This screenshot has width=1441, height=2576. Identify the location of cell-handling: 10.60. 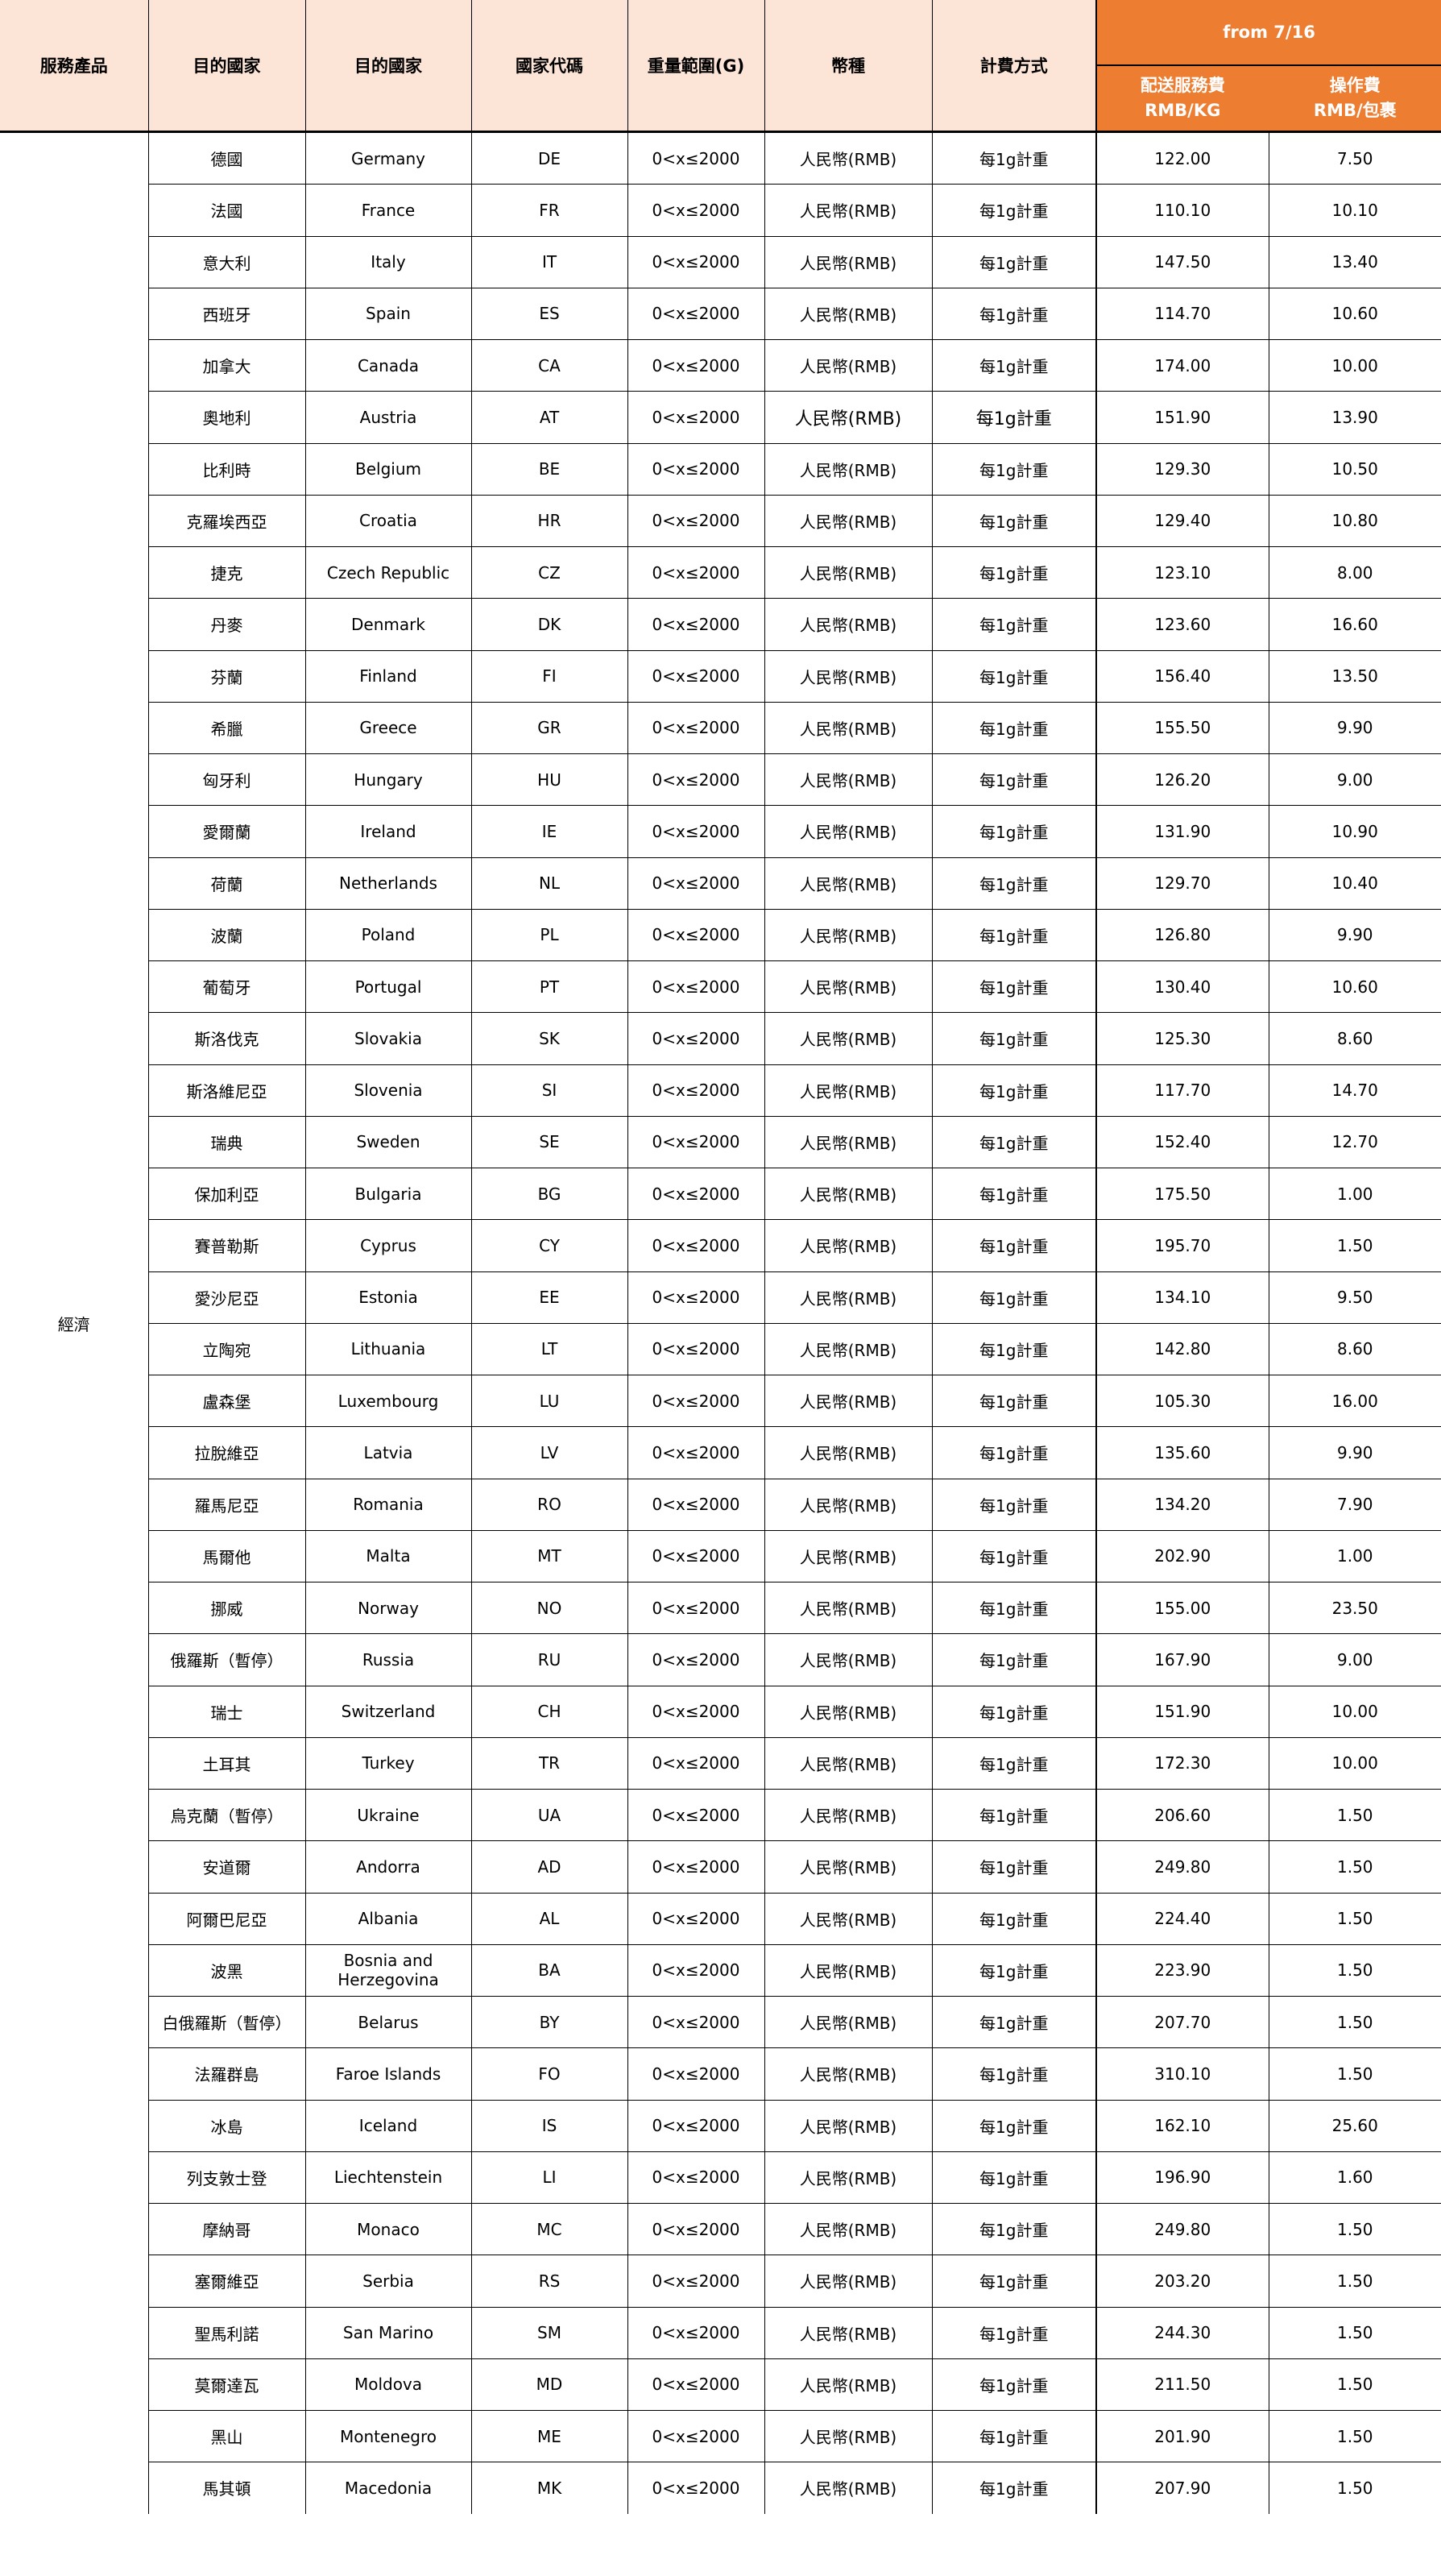
(1354, 986).